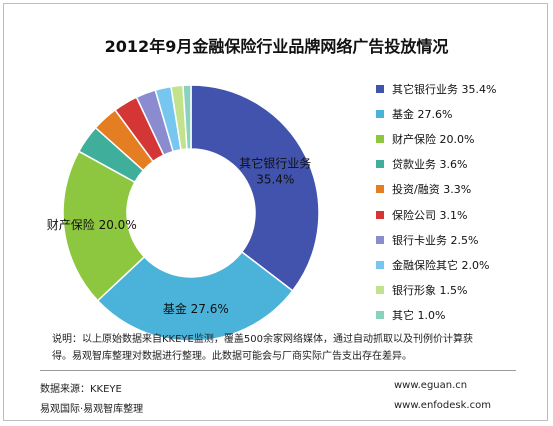  I want to click on legend-label: 银行形象 1.5%, so click(430, 291).